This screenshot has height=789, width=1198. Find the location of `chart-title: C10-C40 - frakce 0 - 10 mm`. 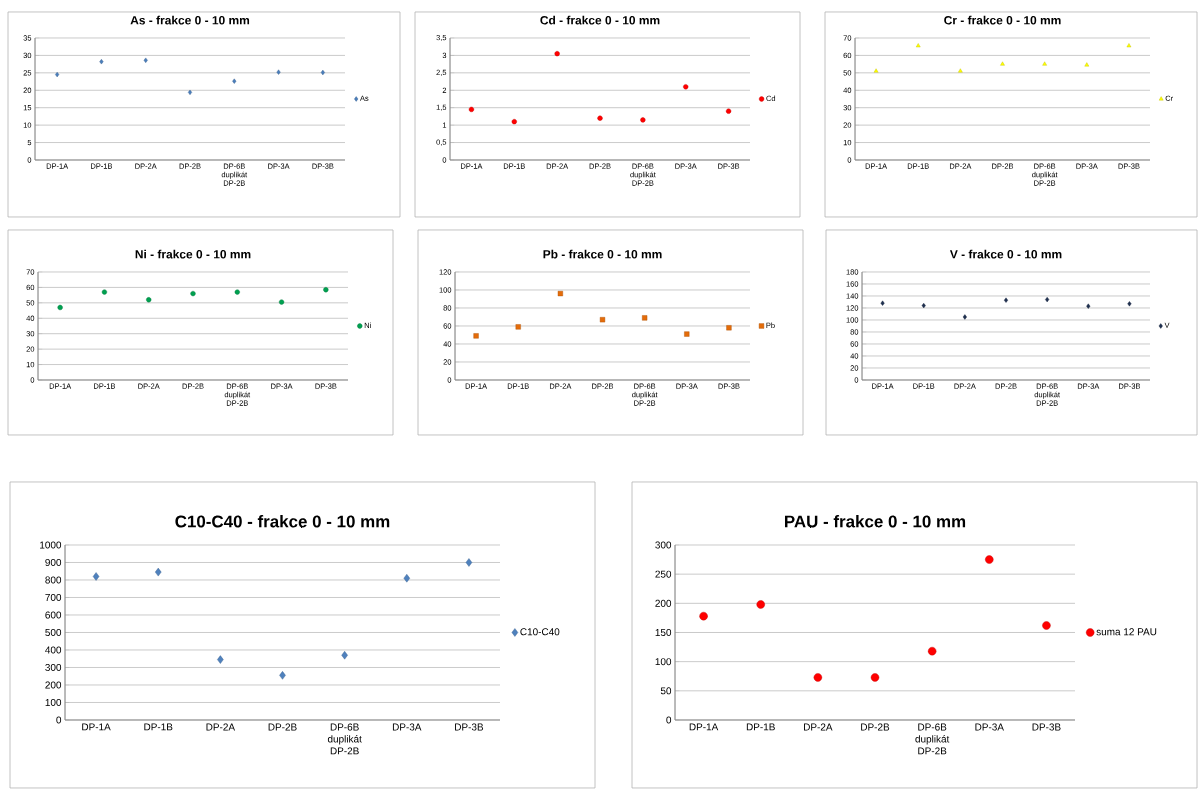

chart-title: C10-C40 - frakce 0 - 10 mm is located at coordinates (282, 521).